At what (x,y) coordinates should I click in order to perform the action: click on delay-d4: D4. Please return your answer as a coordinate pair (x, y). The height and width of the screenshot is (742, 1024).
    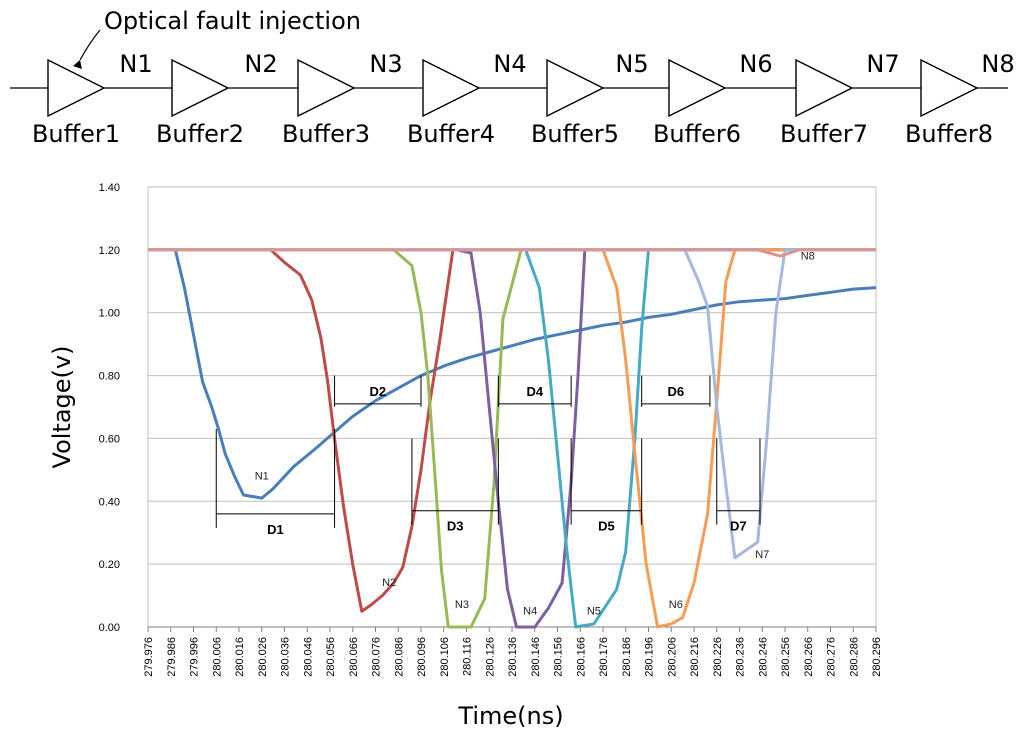
    Looking at the image, I should click on (534, 391).